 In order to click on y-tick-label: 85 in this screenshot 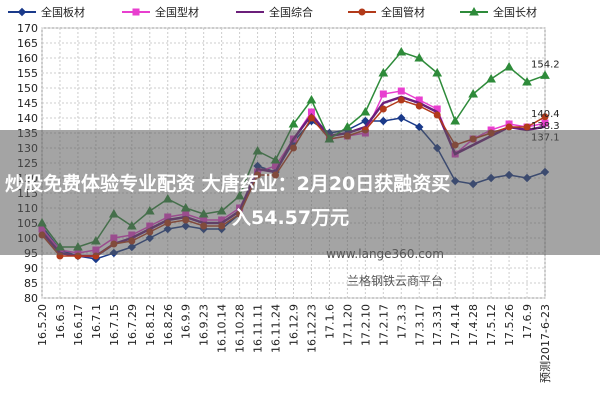, I will do `click(31, 283)`.